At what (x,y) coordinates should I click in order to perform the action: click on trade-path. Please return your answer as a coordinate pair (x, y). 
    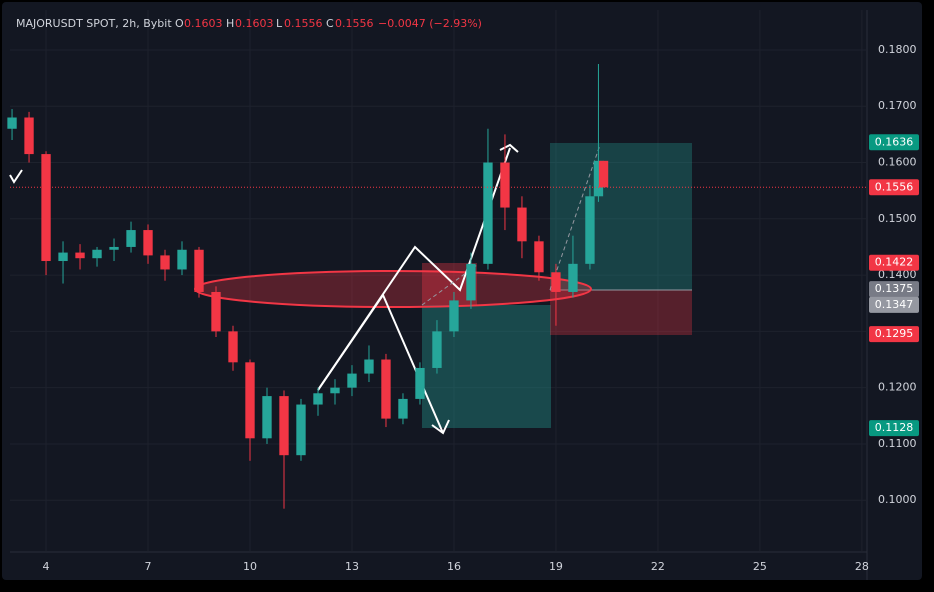
    Looking at the image, I should click on (575, 217).